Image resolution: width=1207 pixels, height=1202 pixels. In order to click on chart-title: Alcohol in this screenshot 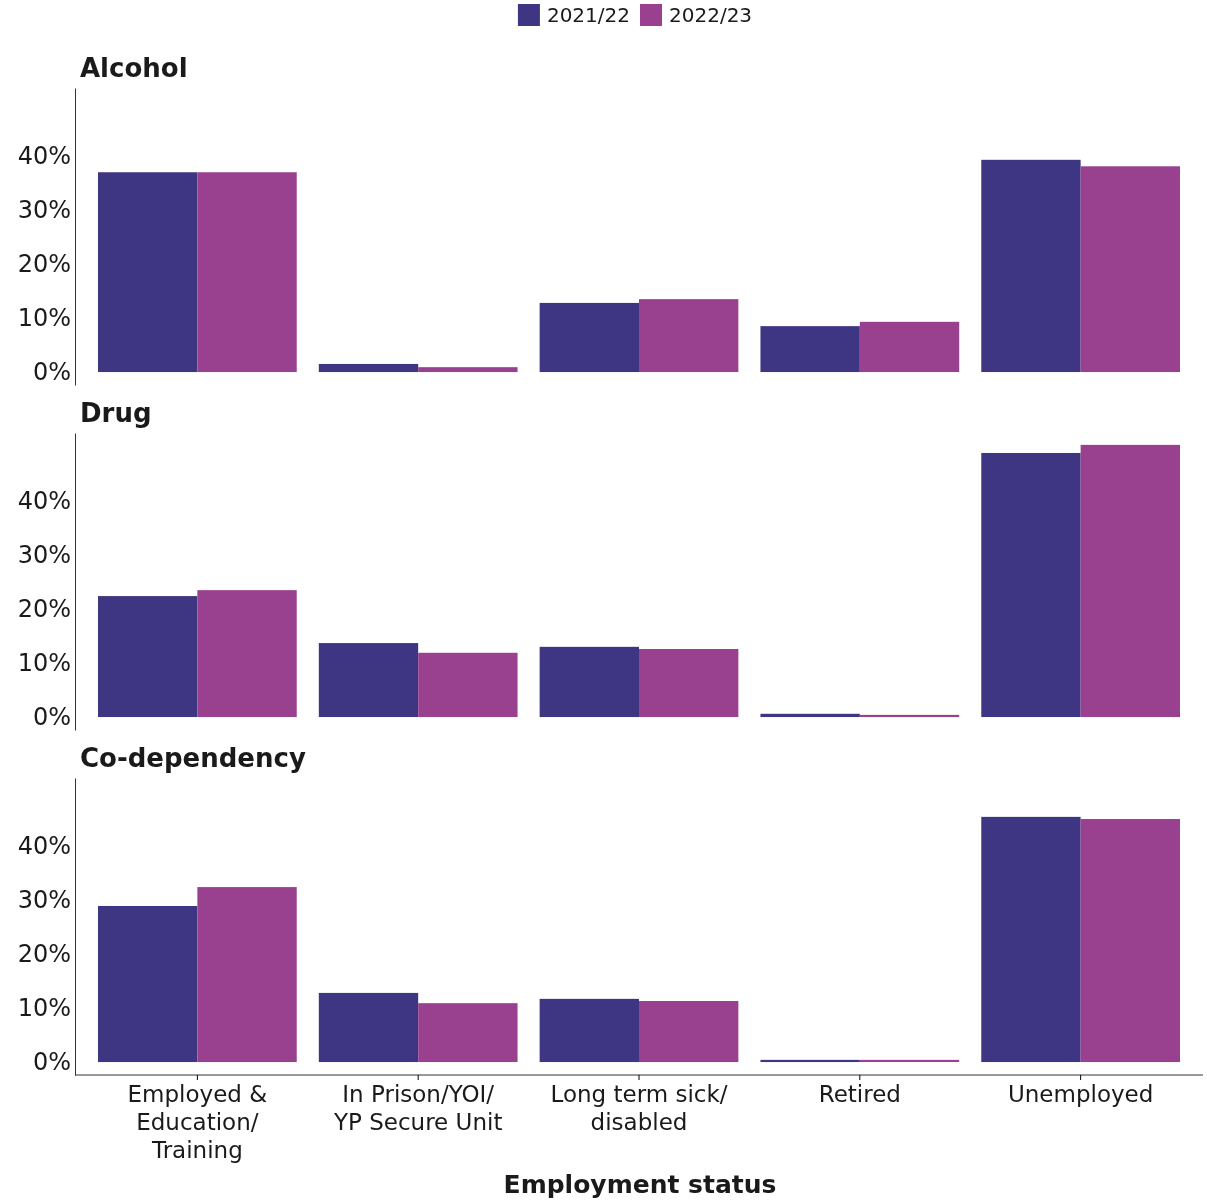, I will do `click(134, 68)`.